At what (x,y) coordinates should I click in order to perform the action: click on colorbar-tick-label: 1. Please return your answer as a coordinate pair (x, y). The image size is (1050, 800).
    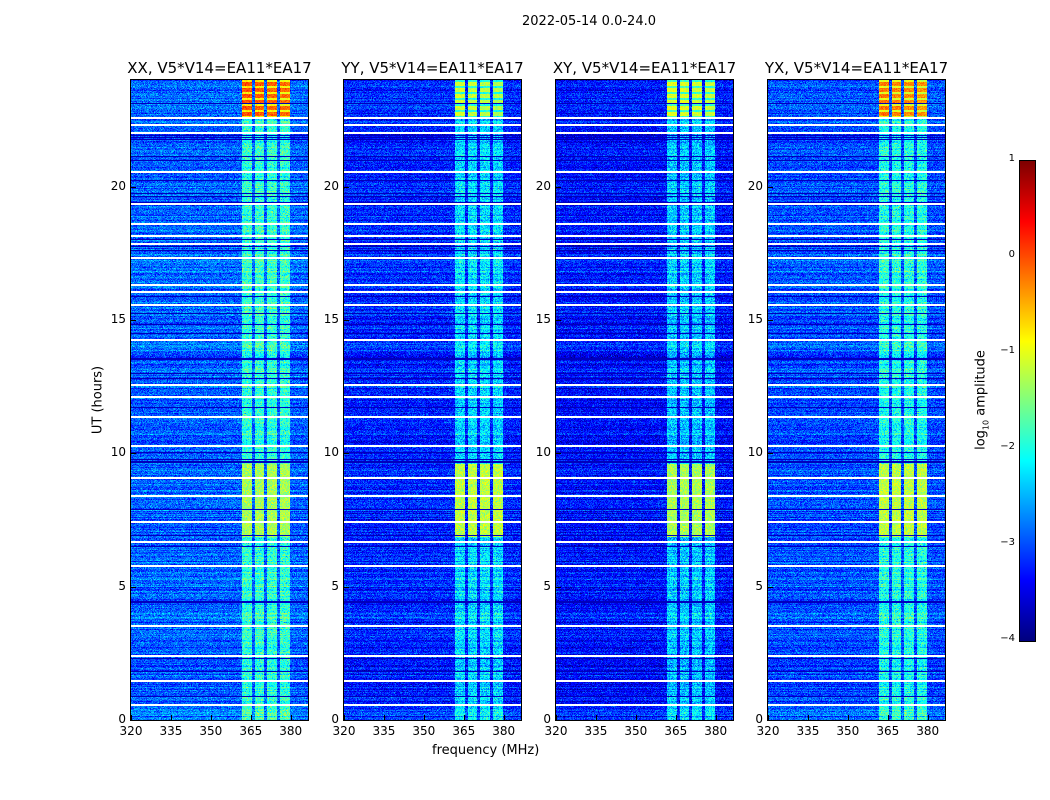
    Looking at the image, I should click on (1011, 158).